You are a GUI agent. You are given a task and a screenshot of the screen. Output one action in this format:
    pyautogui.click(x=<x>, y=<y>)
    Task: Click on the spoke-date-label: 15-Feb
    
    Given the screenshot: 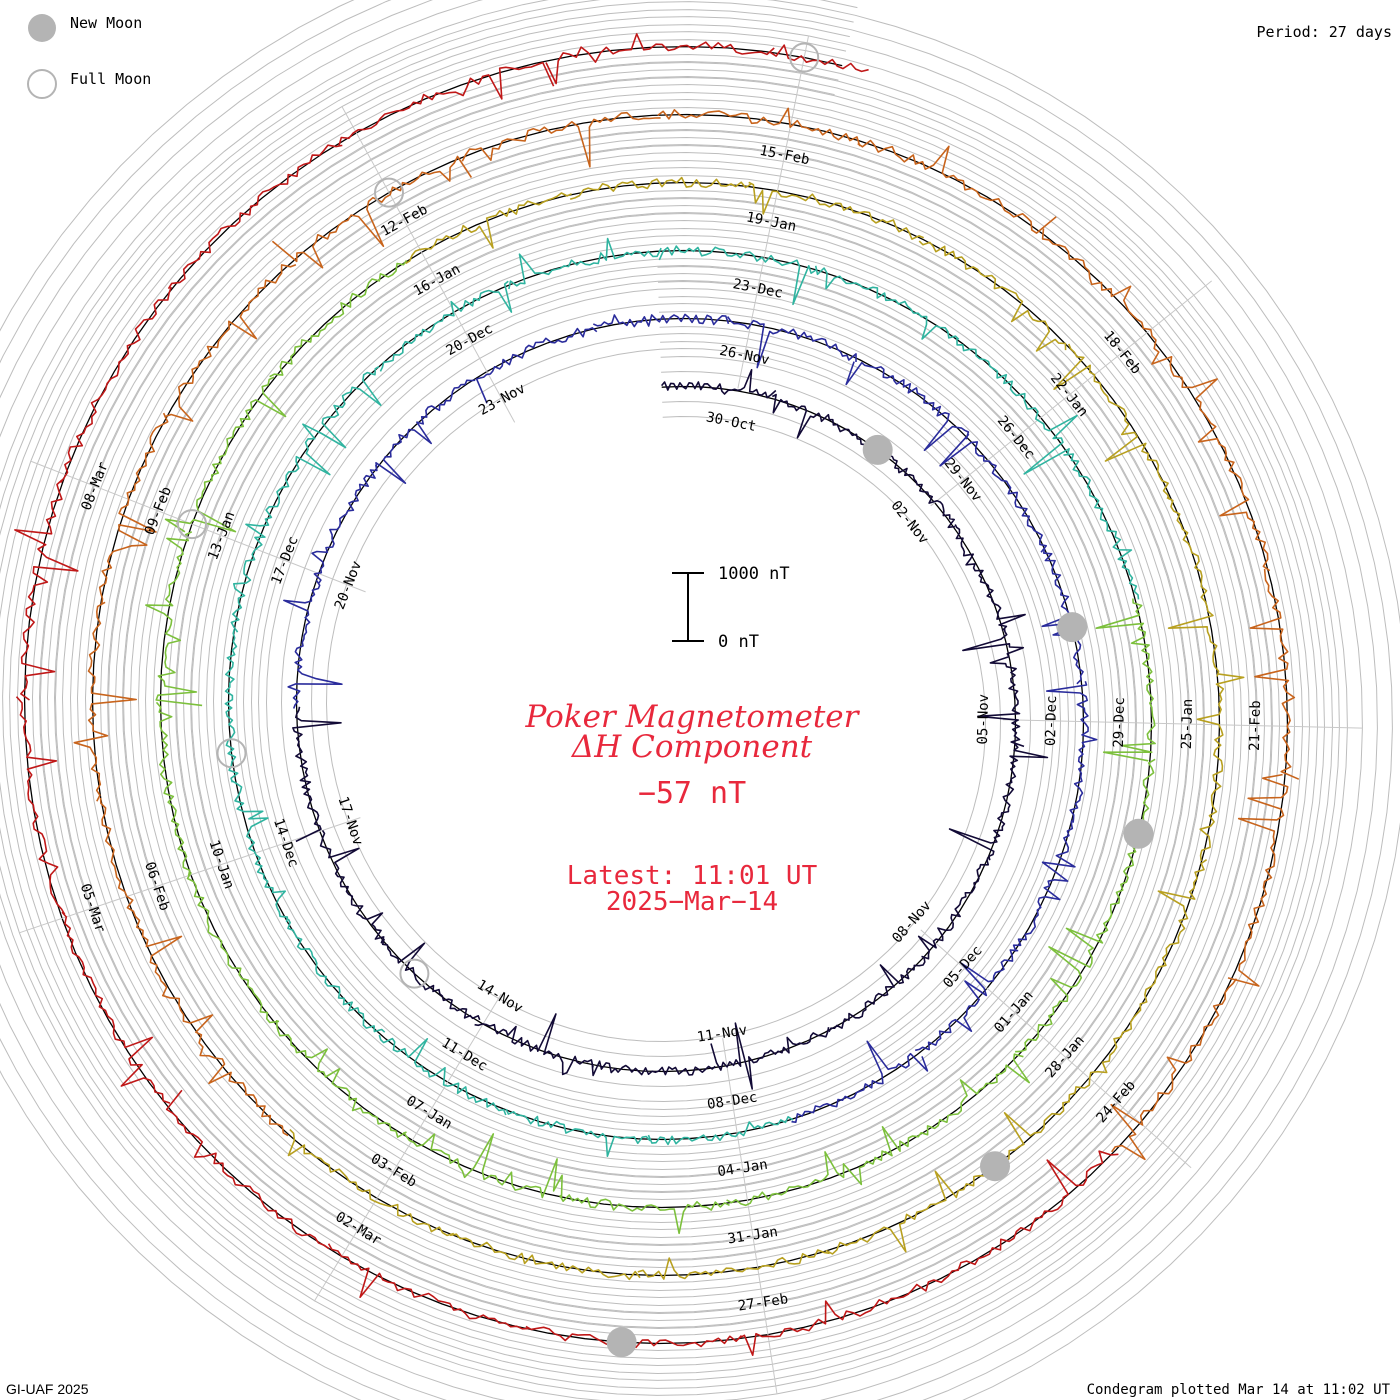 What is the action you would take?
    pyautogui.click(x=784, y=156)
    